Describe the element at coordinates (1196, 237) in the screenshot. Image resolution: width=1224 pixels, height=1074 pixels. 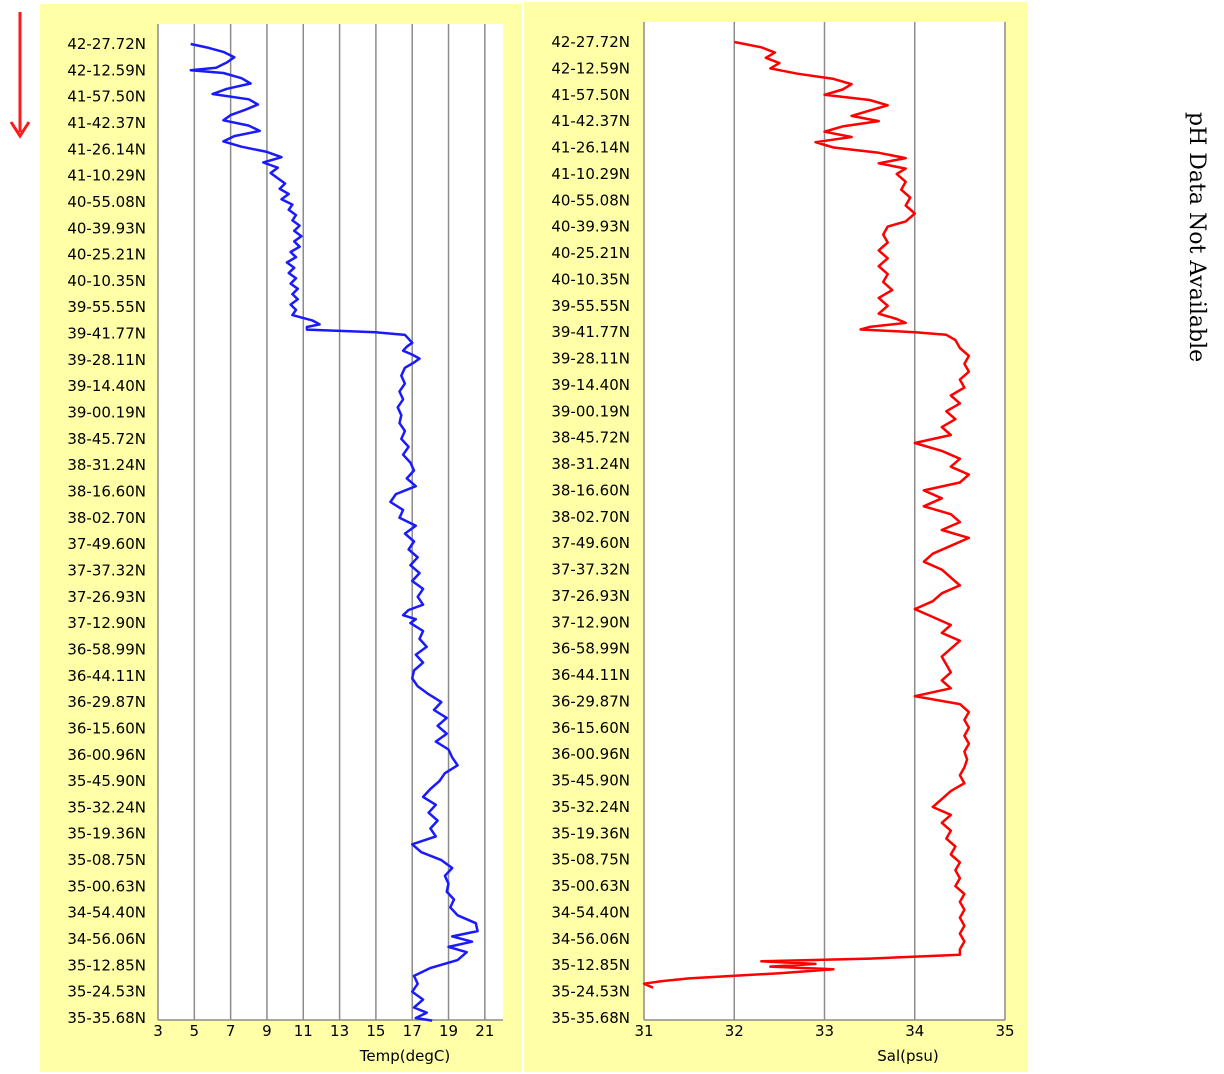
I see `ph-data-note: pH Data Not Available` at that location.